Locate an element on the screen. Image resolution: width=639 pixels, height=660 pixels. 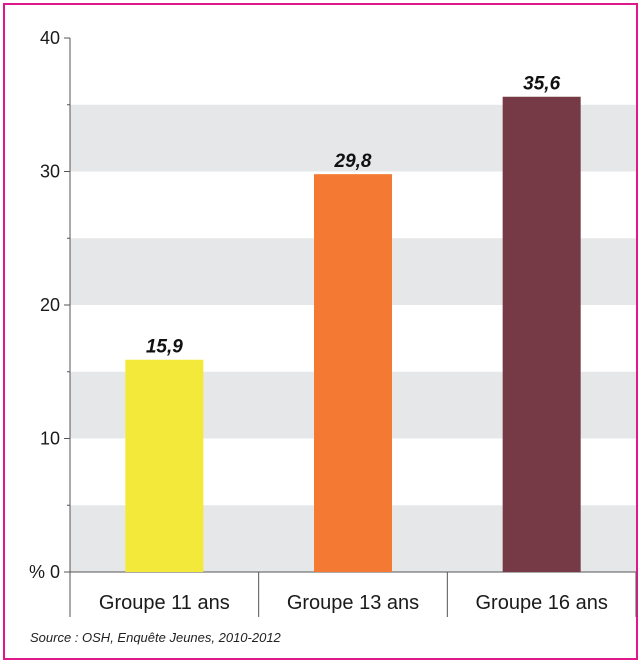
data-label: 29,8 is located at coordinates (353, 161).